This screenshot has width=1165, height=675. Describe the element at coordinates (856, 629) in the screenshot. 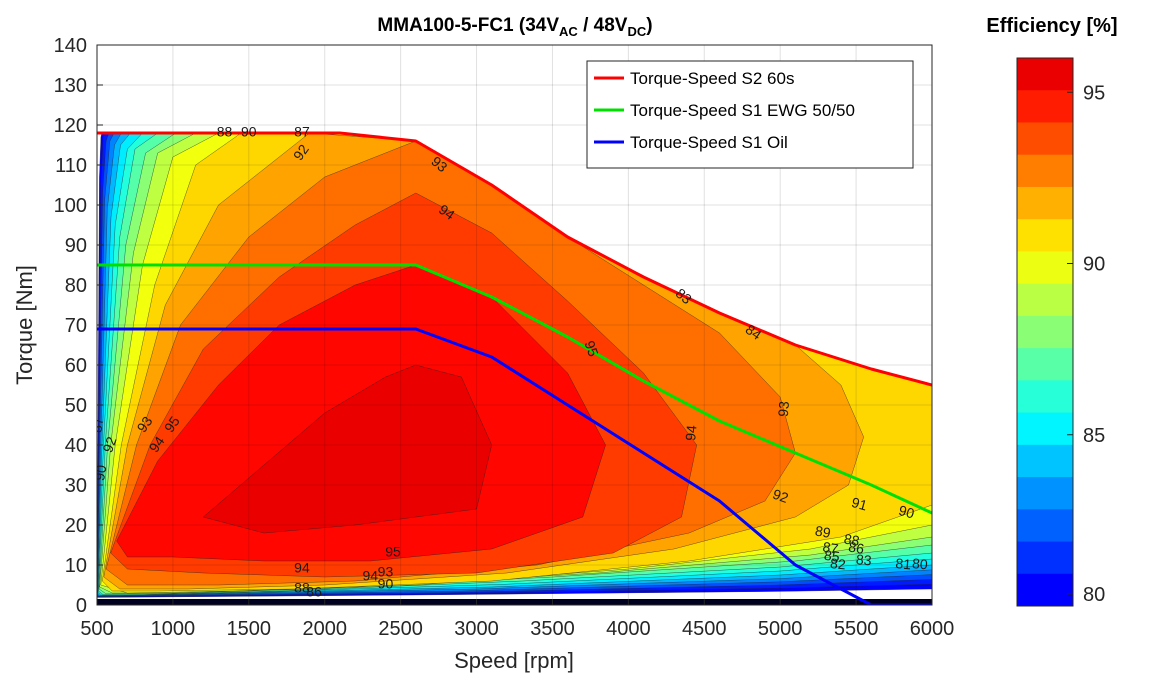

I see `x-tick-label: 5500` at that location.